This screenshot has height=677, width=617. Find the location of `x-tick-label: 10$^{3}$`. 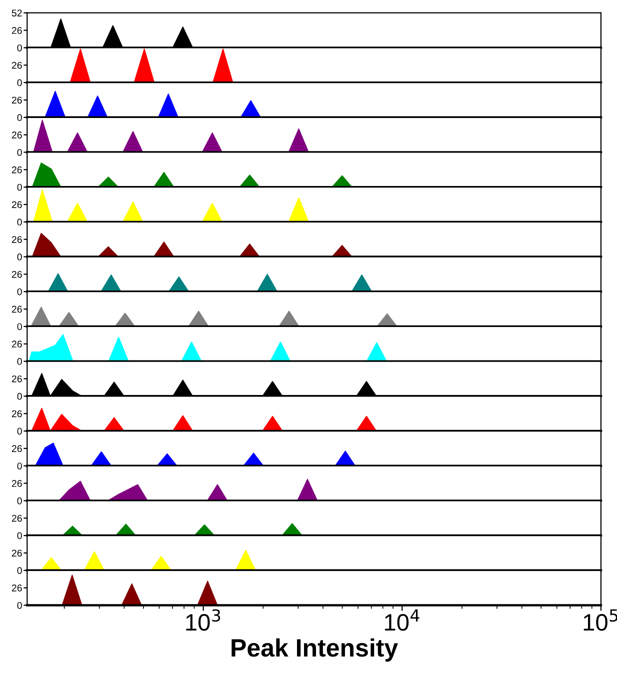

x-tick-label: 10$^{3}$ is located at coordinates (203, 620).